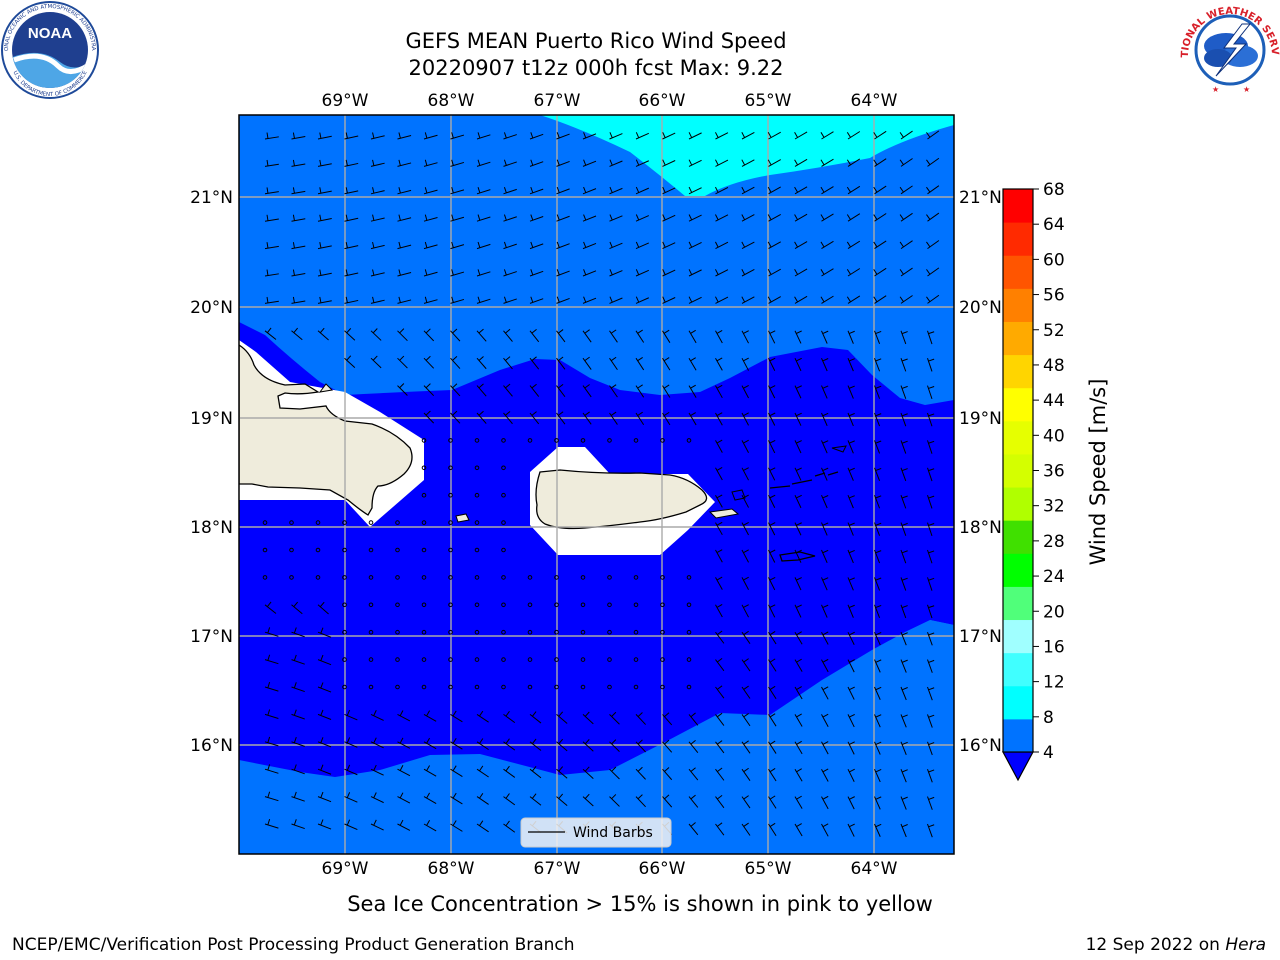 The image size is (1280, 960). I want to click on lat-label: 16°N, so click(980, 746).